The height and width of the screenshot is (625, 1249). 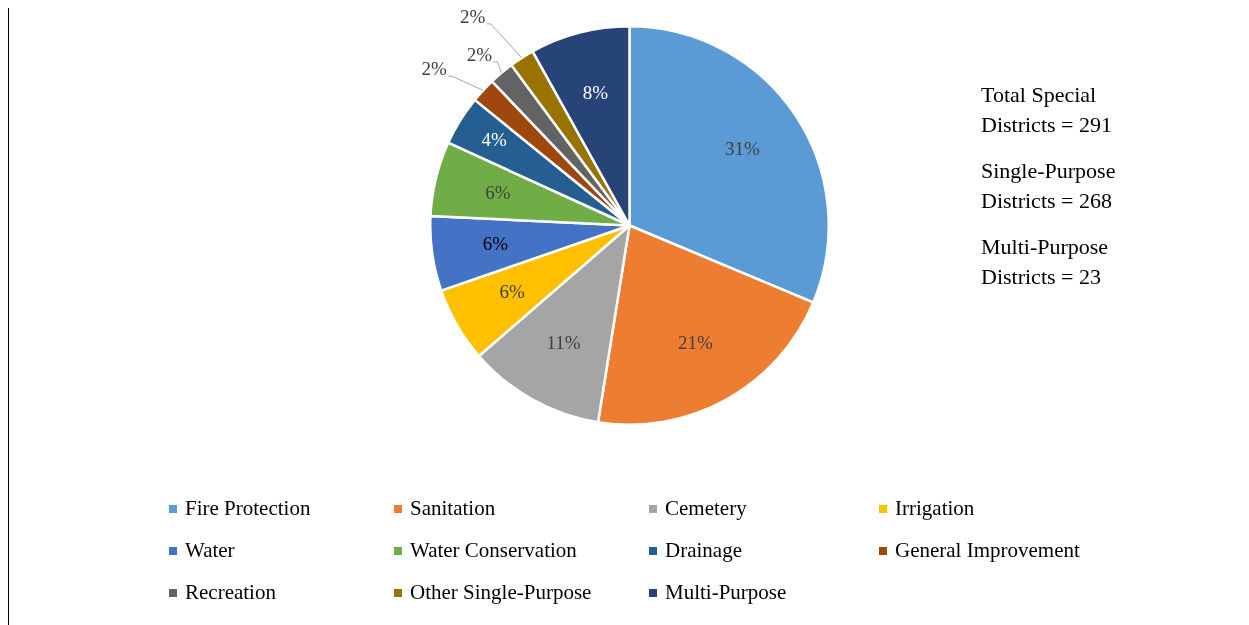 What do you see at coordinates (695, 342) in the screenshot?
I see `data-label: 21%` at bounding box center [695, 342].